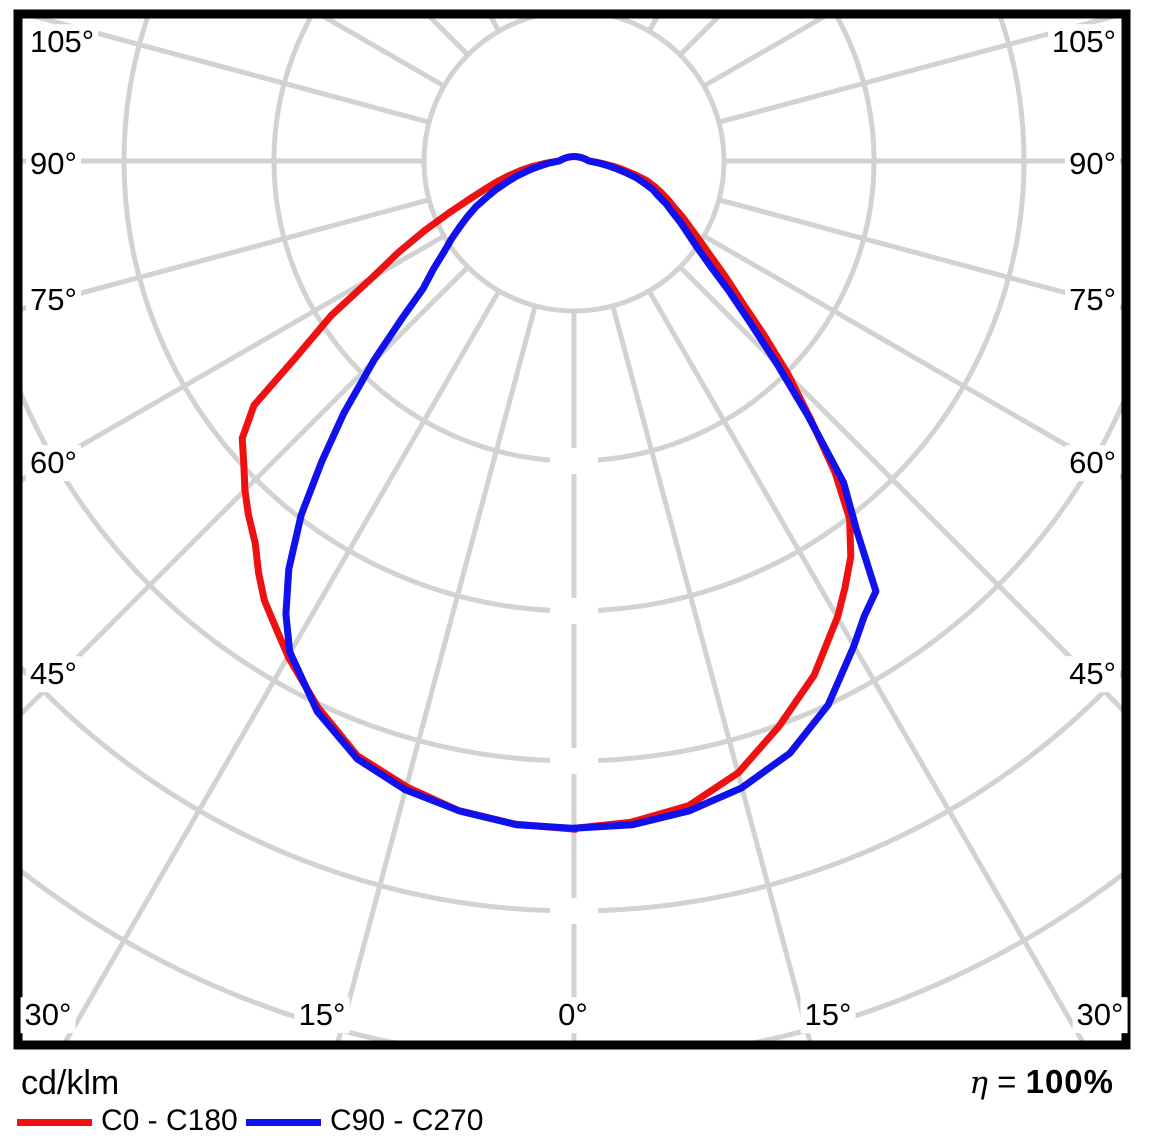 The height and width of the screenshot is (1140, 1164). I want to click on angle-label-right: 75°, so click(1092, 300).